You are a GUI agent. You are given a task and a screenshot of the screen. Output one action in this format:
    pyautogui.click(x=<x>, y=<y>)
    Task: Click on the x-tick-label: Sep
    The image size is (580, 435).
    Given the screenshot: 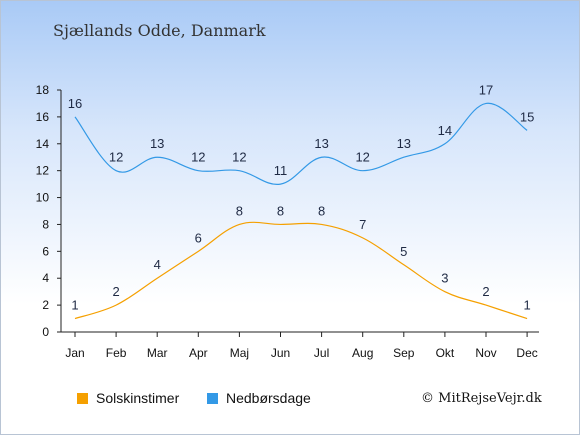 What is the action you would take?
    pyautogui.click(x=404, y=353)
    